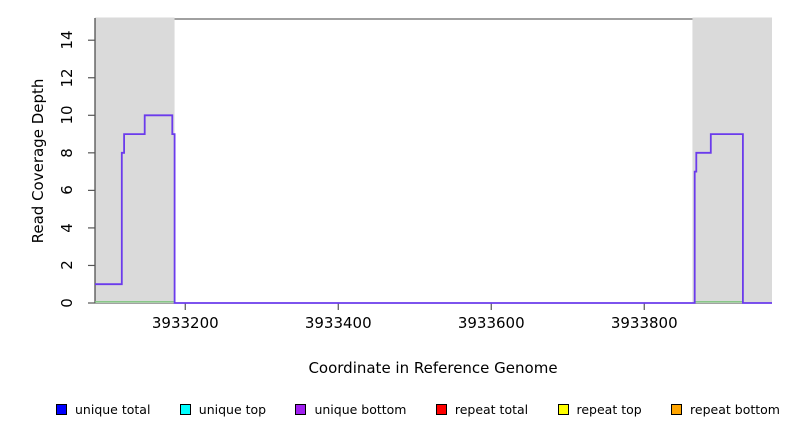 The height and width of the screenshot is (432, 792). Describe the element at coordinates (113, 409) in the screenshot. I see `legend-label: unique total` at that location.